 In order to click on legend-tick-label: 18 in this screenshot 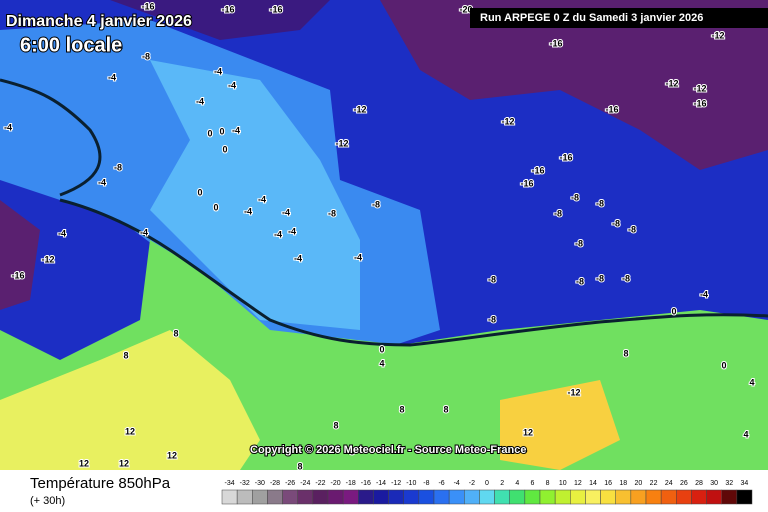, I will do `click(623, 483)`.